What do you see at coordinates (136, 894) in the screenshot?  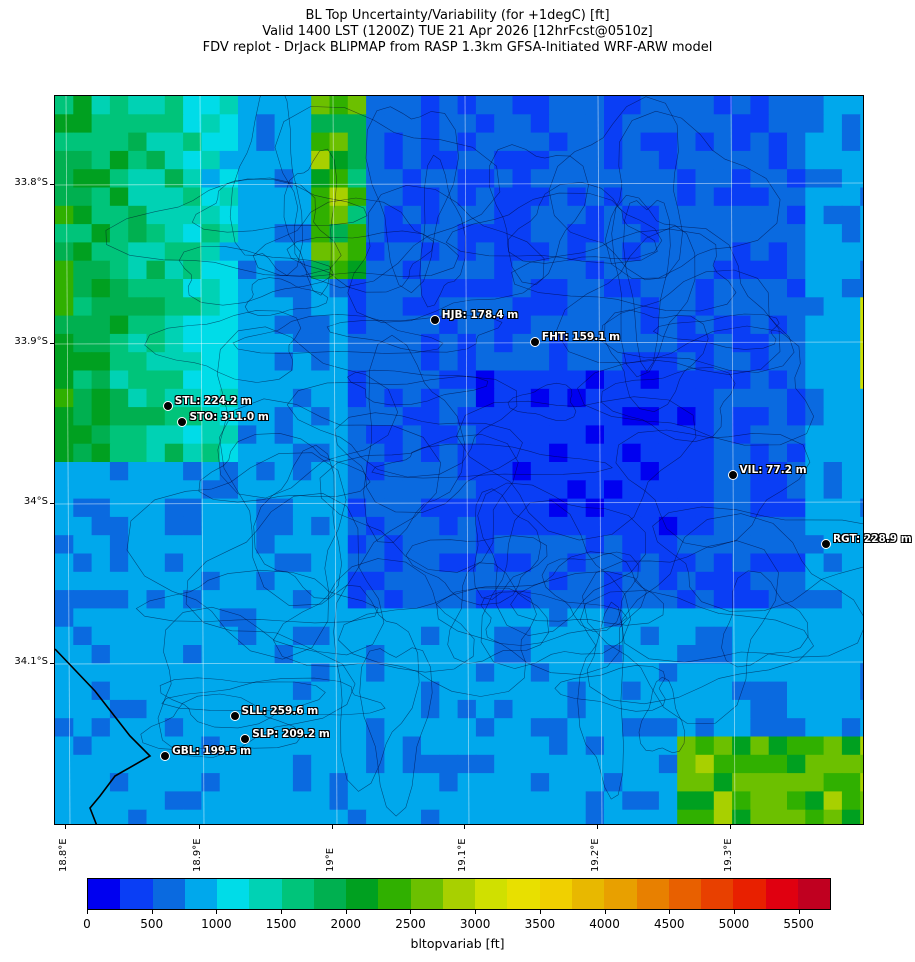 I see `colorbar-swatch` at bounding box center [136, 894].